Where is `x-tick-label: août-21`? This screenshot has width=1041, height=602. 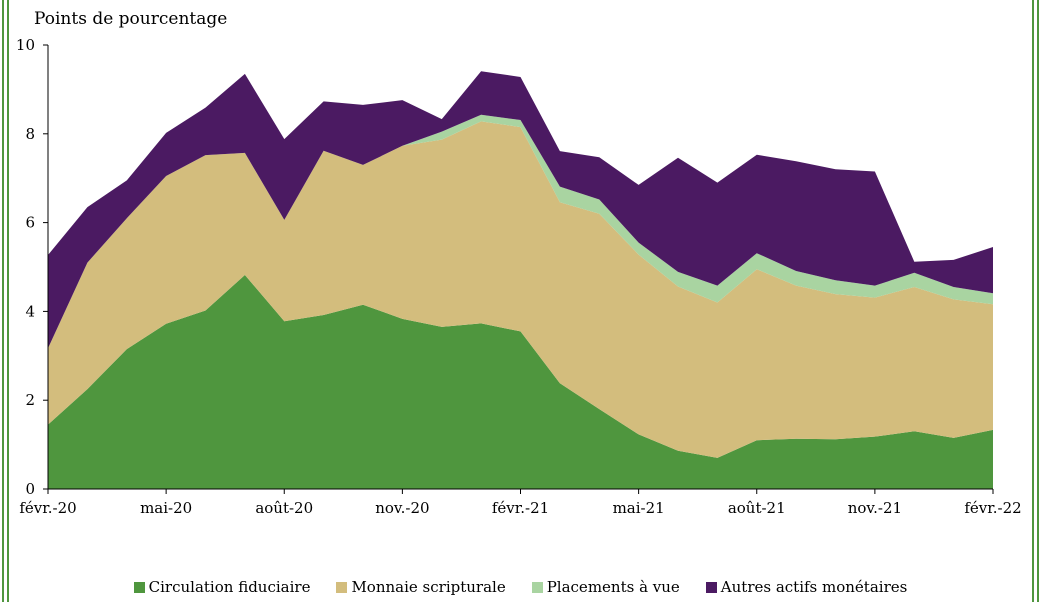
x-tick-label: août-21 is located at coordinates (757, 508).